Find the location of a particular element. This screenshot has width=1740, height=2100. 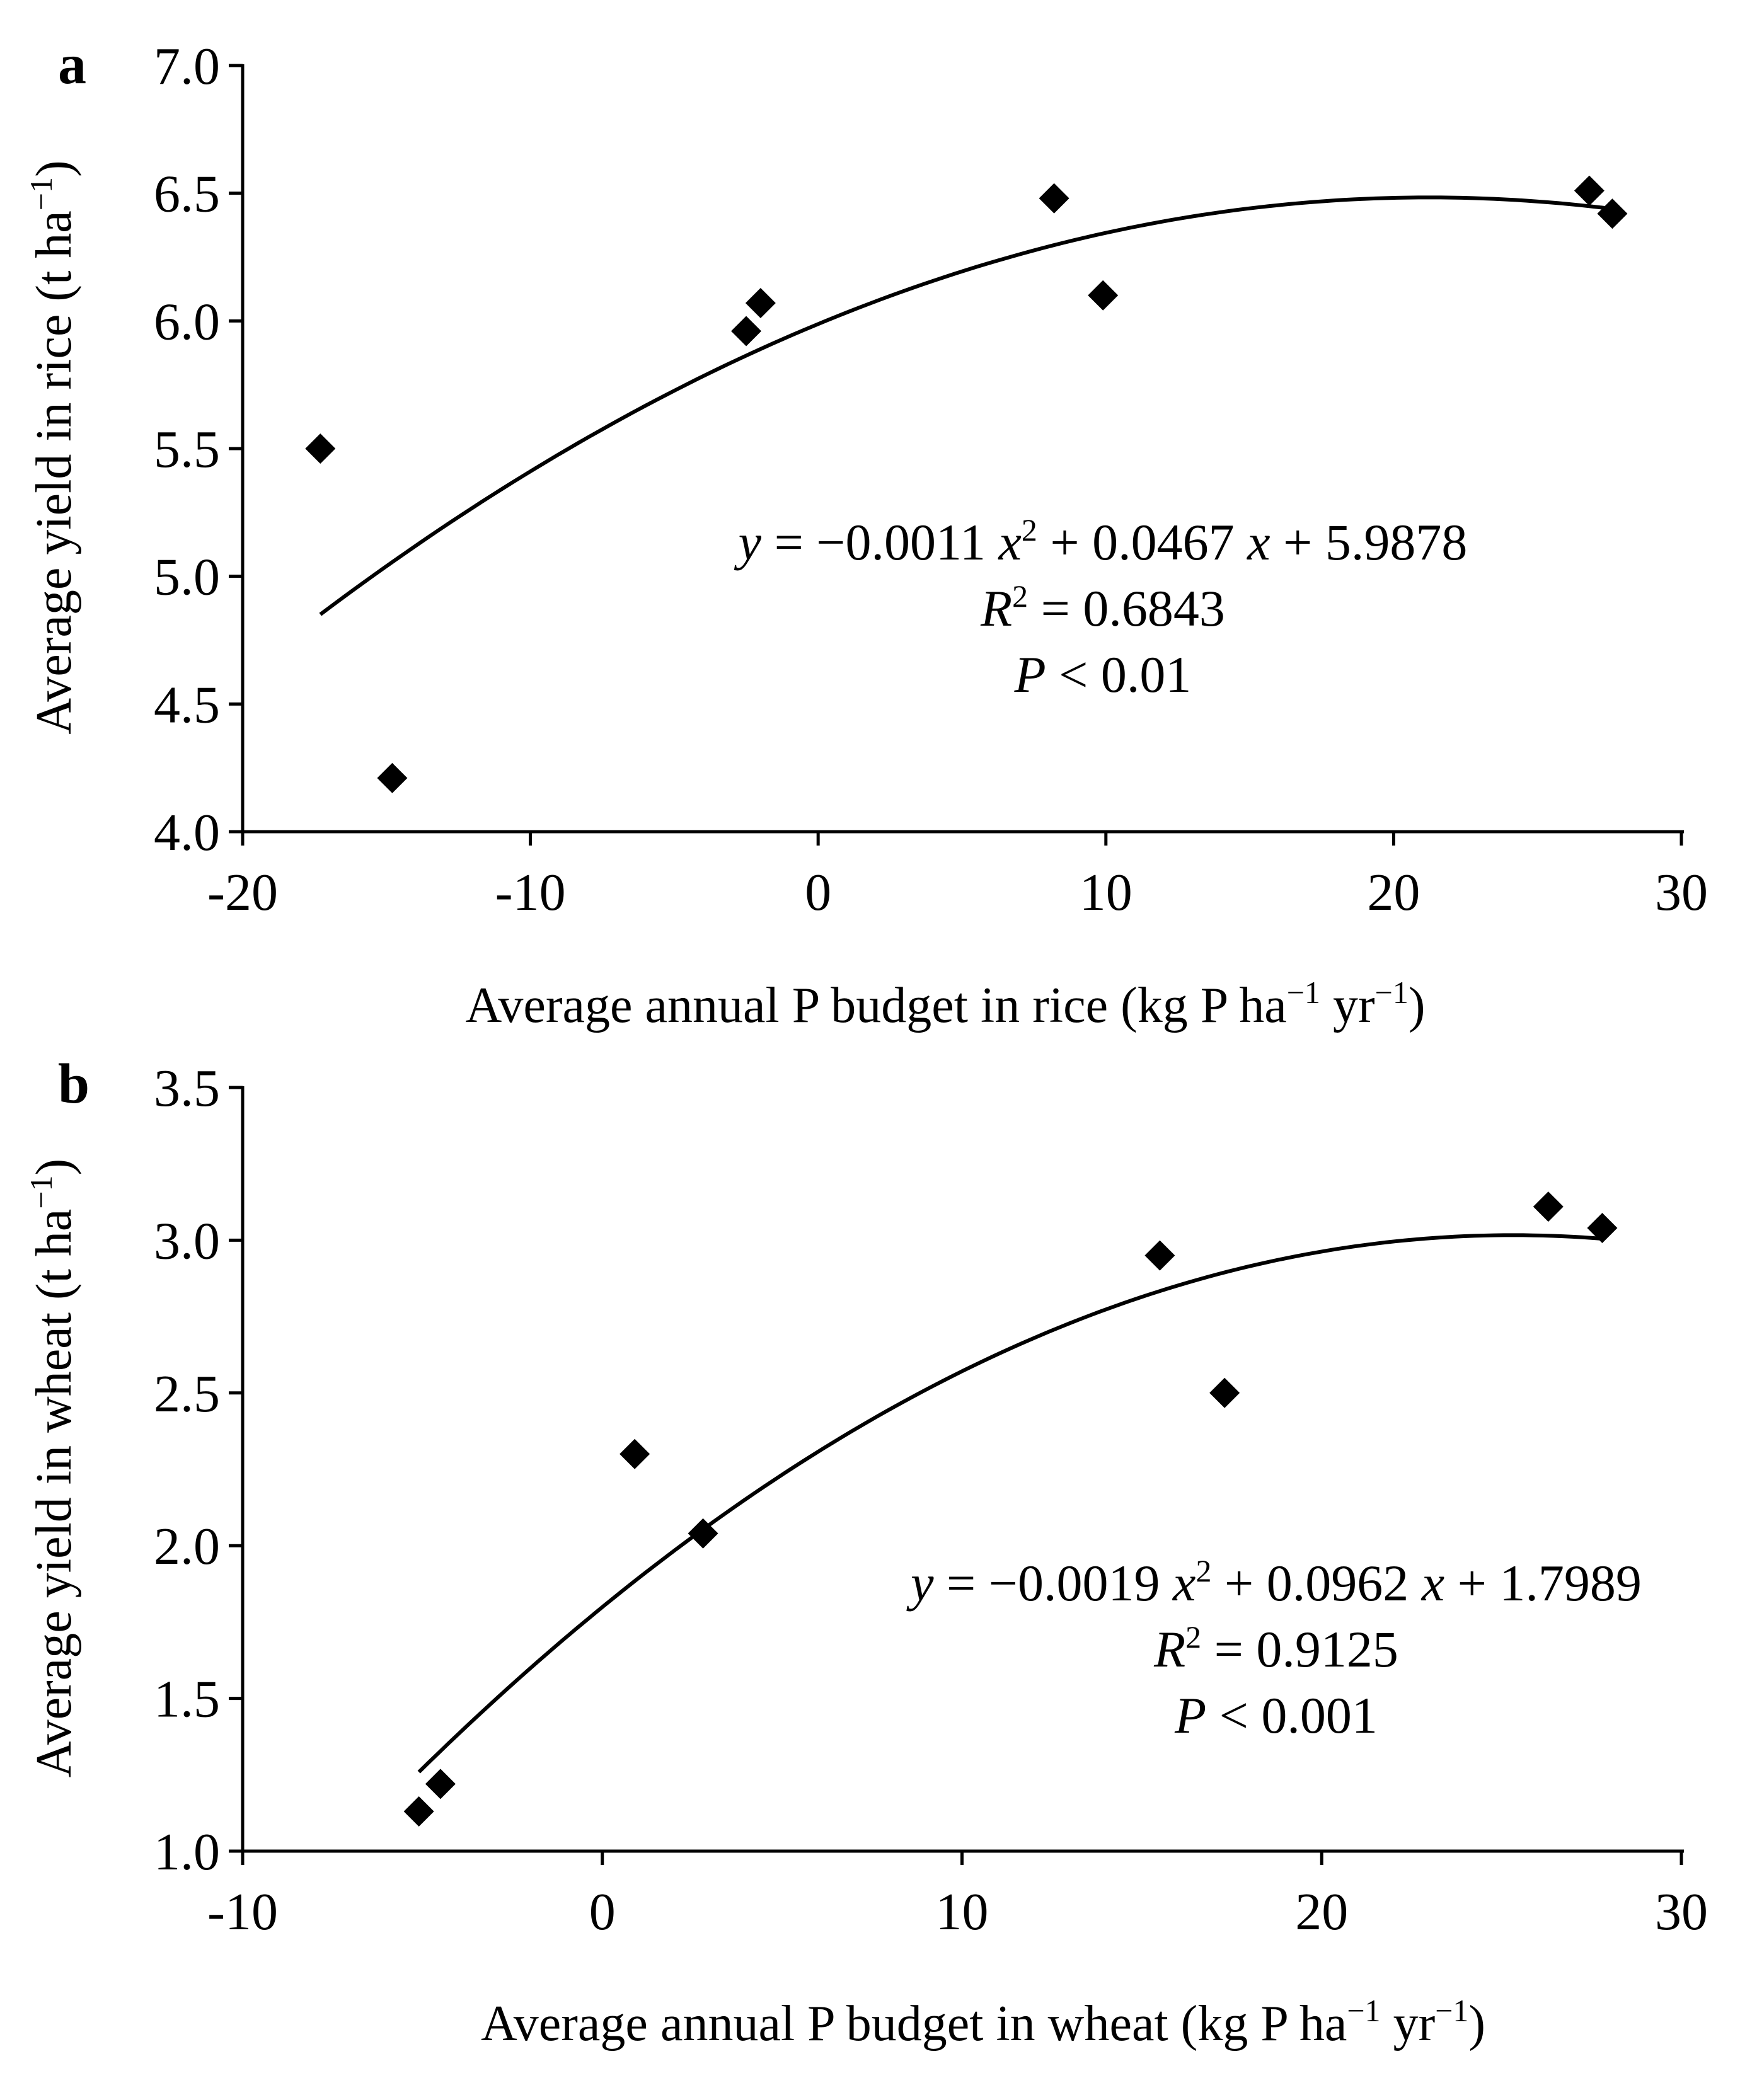

panel-a-x-tick-label: 30 is located at coordinates (1682, 892).